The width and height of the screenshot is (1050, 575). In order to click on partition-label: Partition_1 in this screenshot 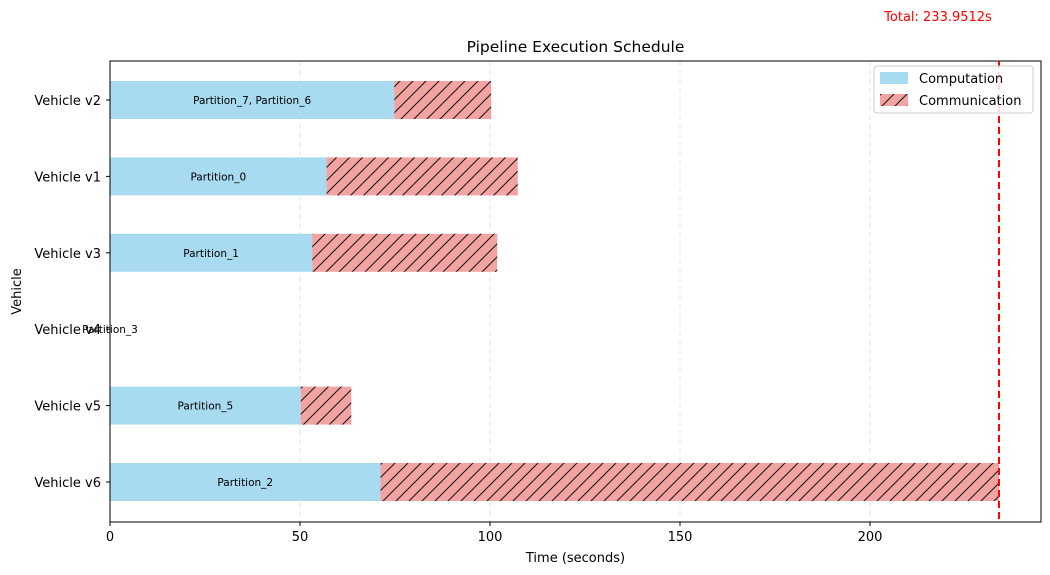, I will do `click(211, 254)`.